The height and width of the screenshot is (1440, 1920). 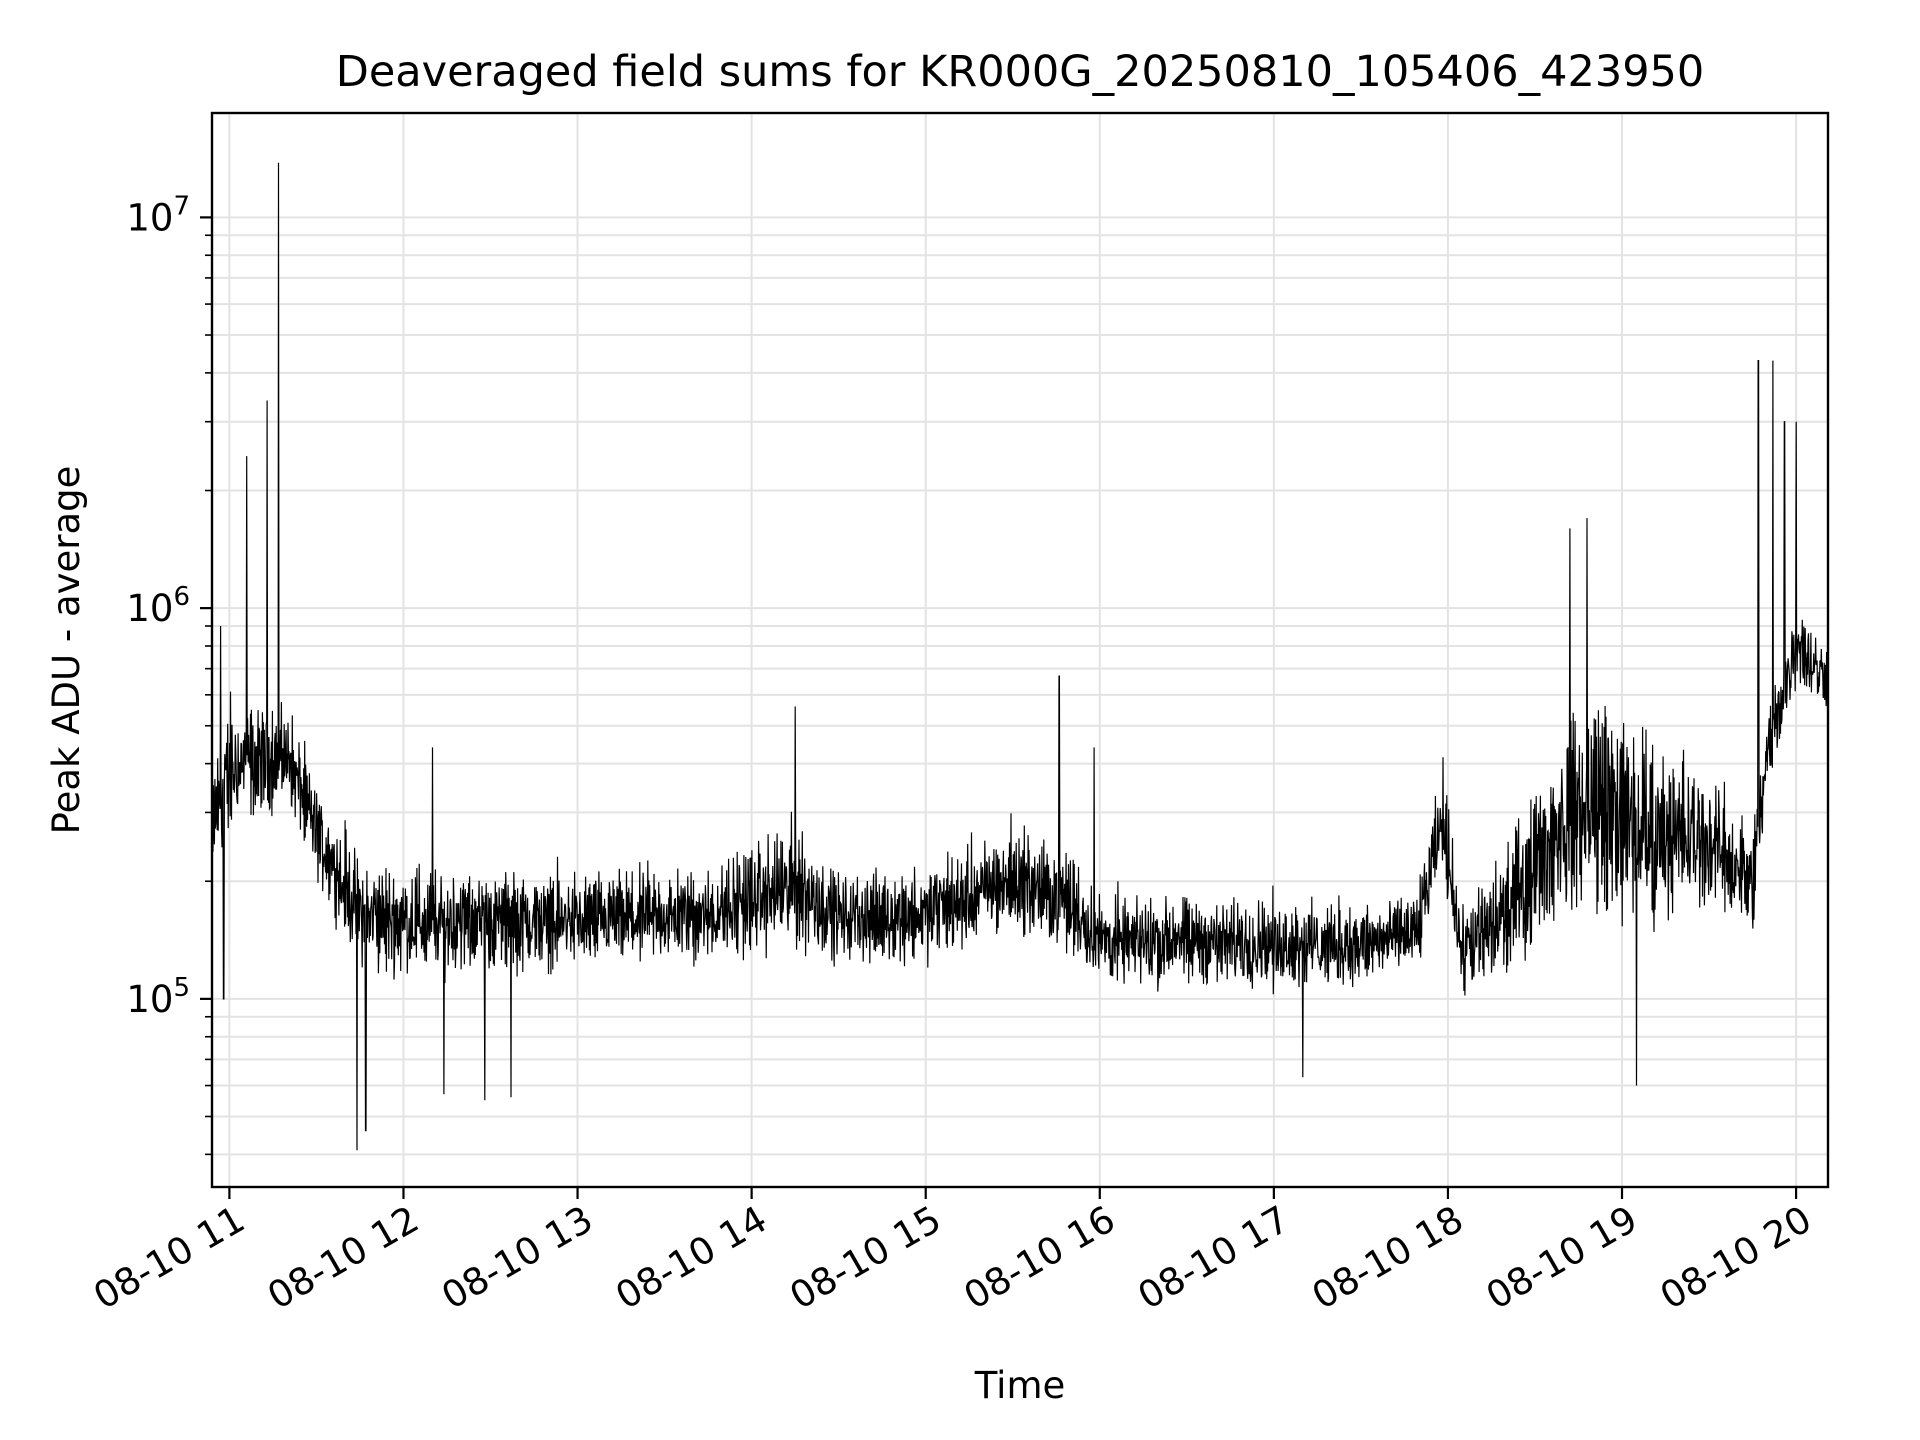 I want to click on x-tick-label: 08-10 15, so click(x=866, y=1258).